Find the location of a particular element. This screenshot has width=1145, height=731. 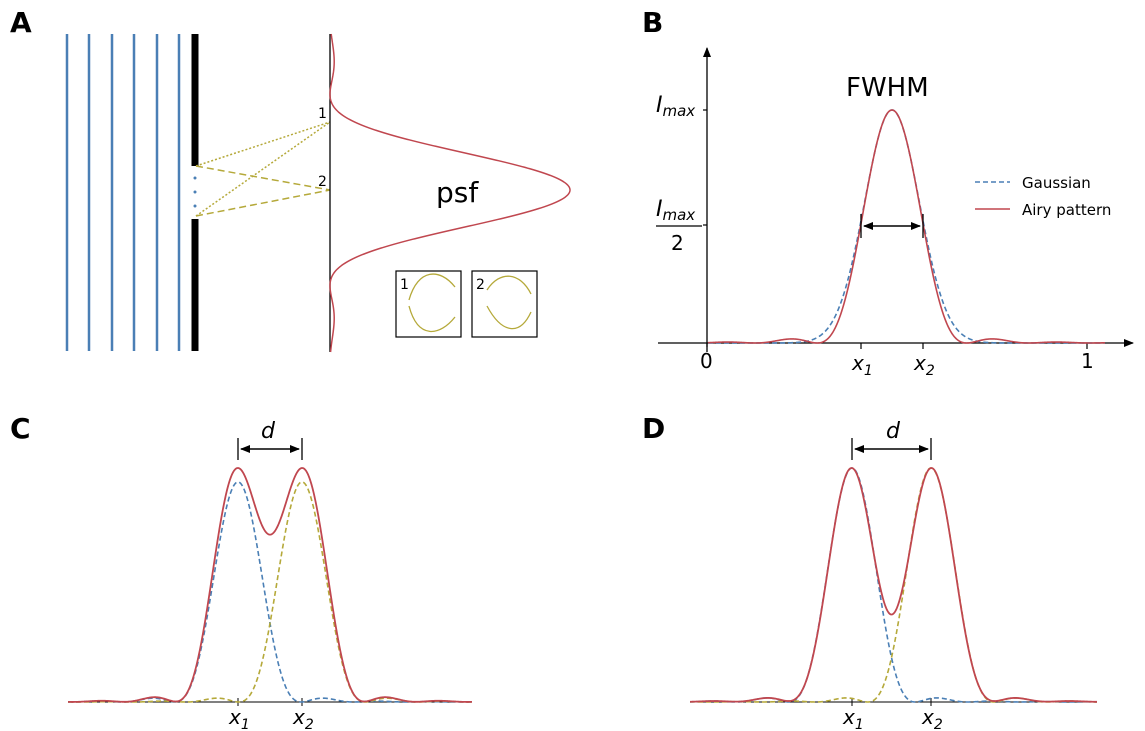

fwhm-label: FWHM is located at coordinates (887, 88).